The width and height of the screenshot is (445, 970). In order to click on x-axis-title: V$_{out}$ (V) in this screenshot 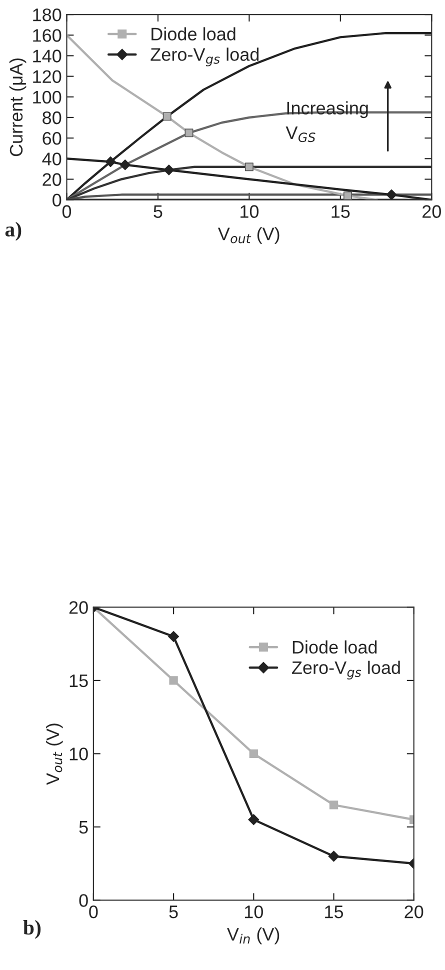, I will do `click(249, 235)`.